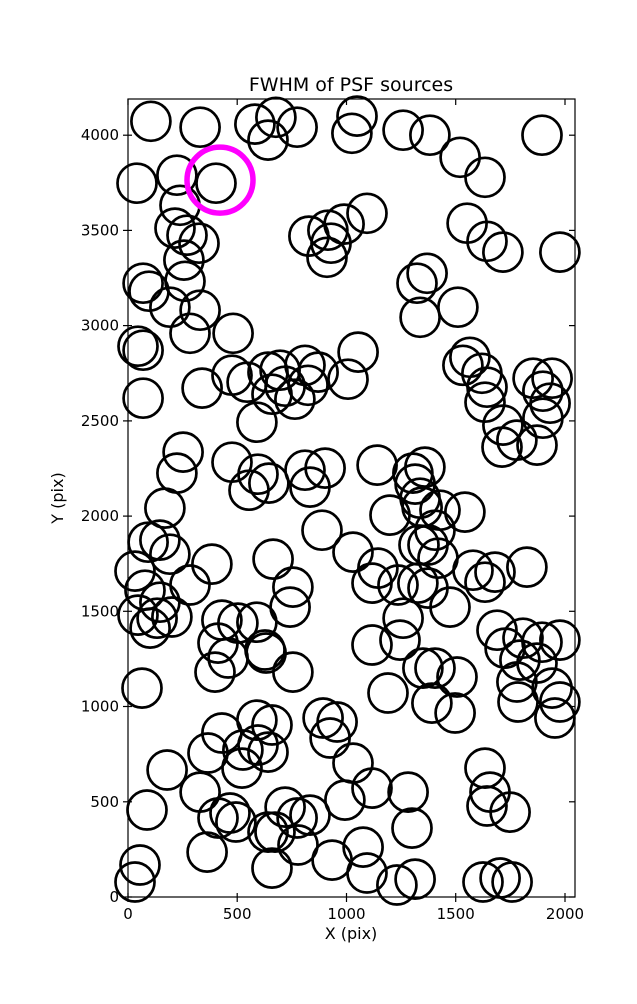 The image size is (637, 1004). What do you see at coordinates (237, 914) in the screenshot?
I see `x-tick-label: 500` at bounding box center [237, 914].